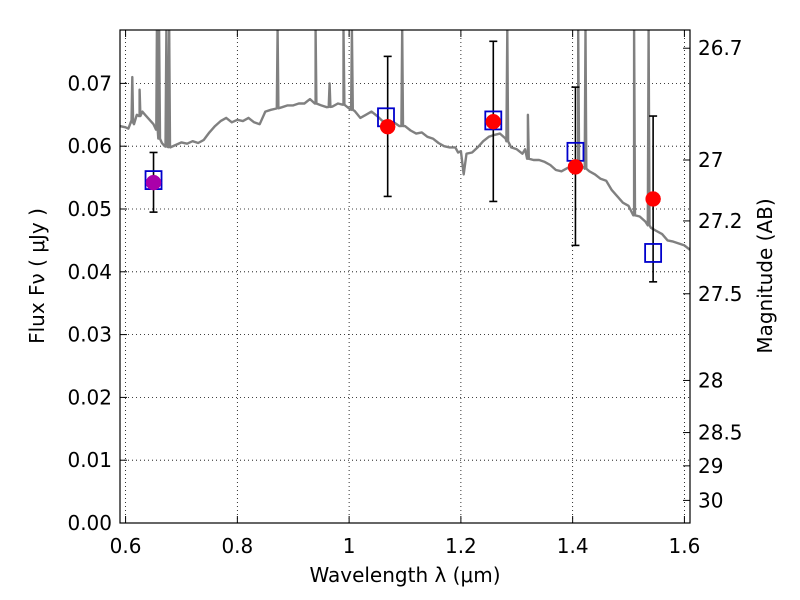 This screenshot has height=600, width=800. Describe the element at coordinates (89, 335) in the screenshot. I see `y-tick-label: 0.03` at that location.